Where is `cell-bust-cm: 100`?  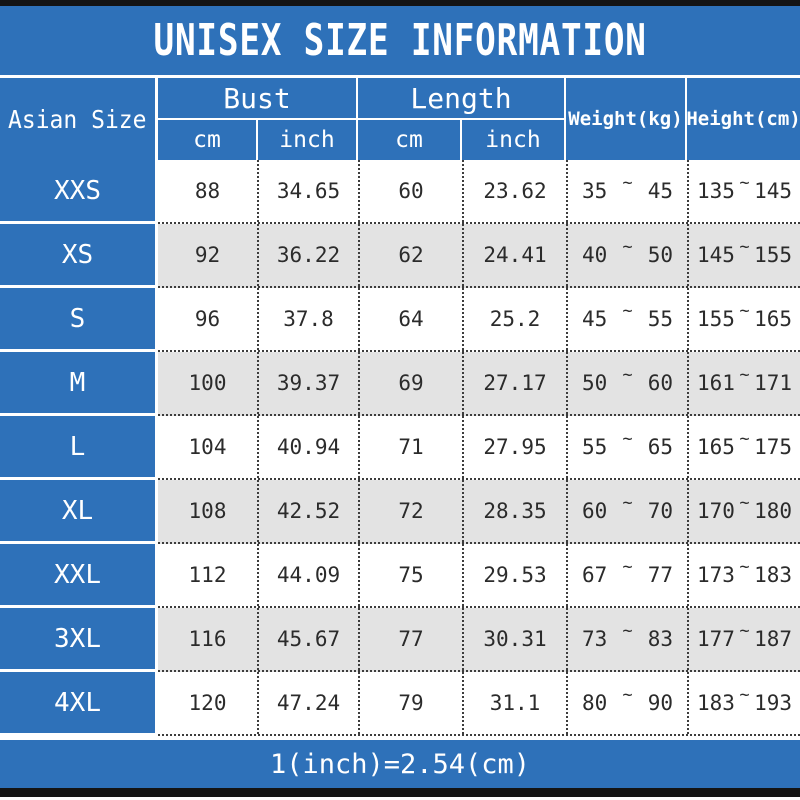 cell-bust-cm: 100 is located at coordinates (207, 383).